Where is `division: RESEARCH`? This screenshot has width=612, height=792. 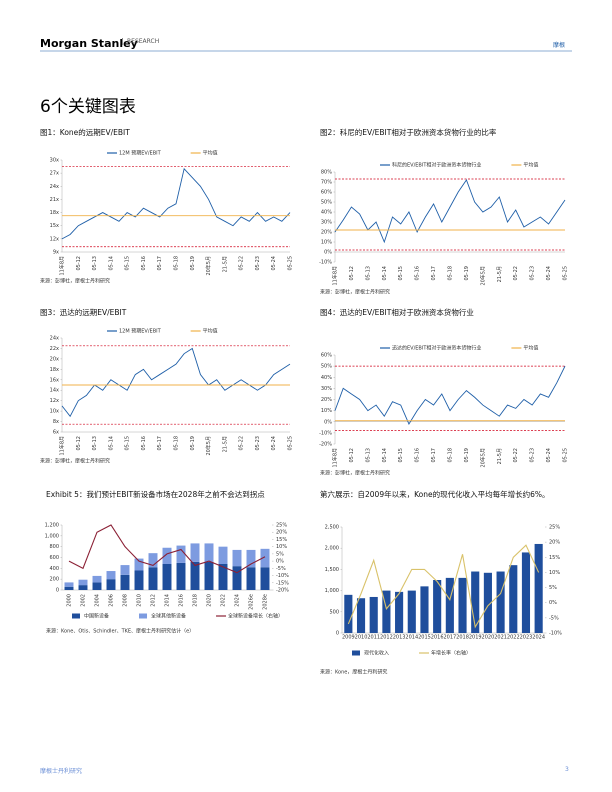 division: RESEARCH is located at coordinates (140, 41).